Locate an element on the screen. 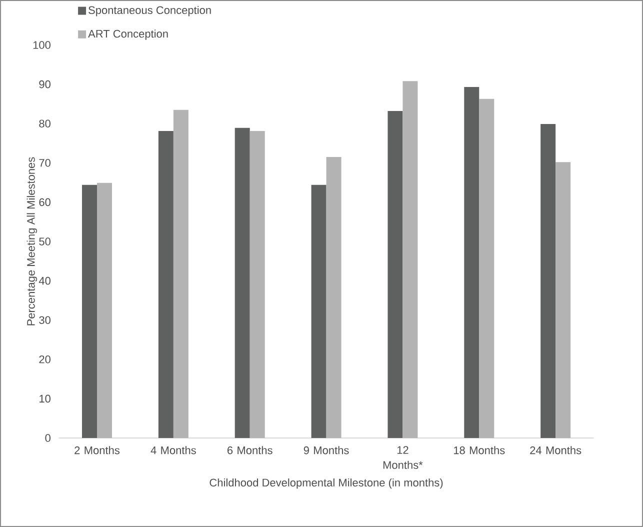 This screenshot has width=643, height=527. x-axis-title: Childhood Developmental Milestone (in months) is located at coordinates (326, 483).